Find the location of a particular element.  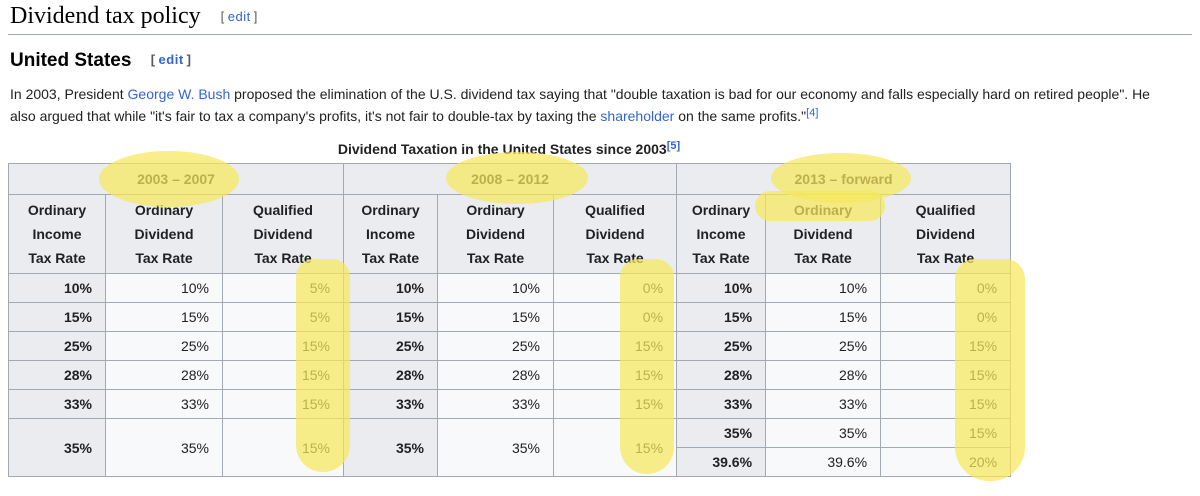

edit-link-section: edit is located at coordinates (171, 59).